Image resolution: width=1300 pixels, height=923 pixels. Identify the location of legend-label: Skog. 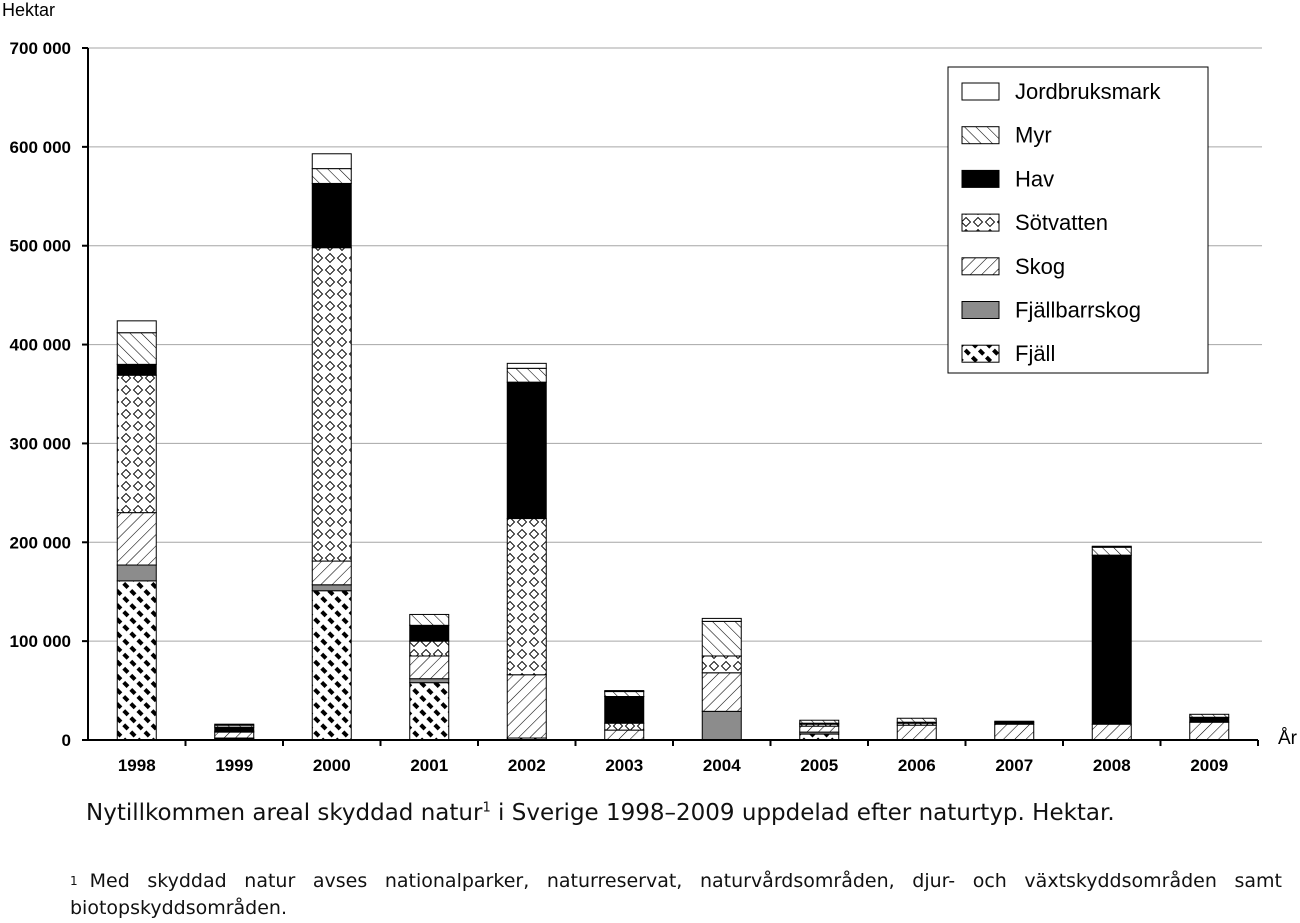
(1040, 266).